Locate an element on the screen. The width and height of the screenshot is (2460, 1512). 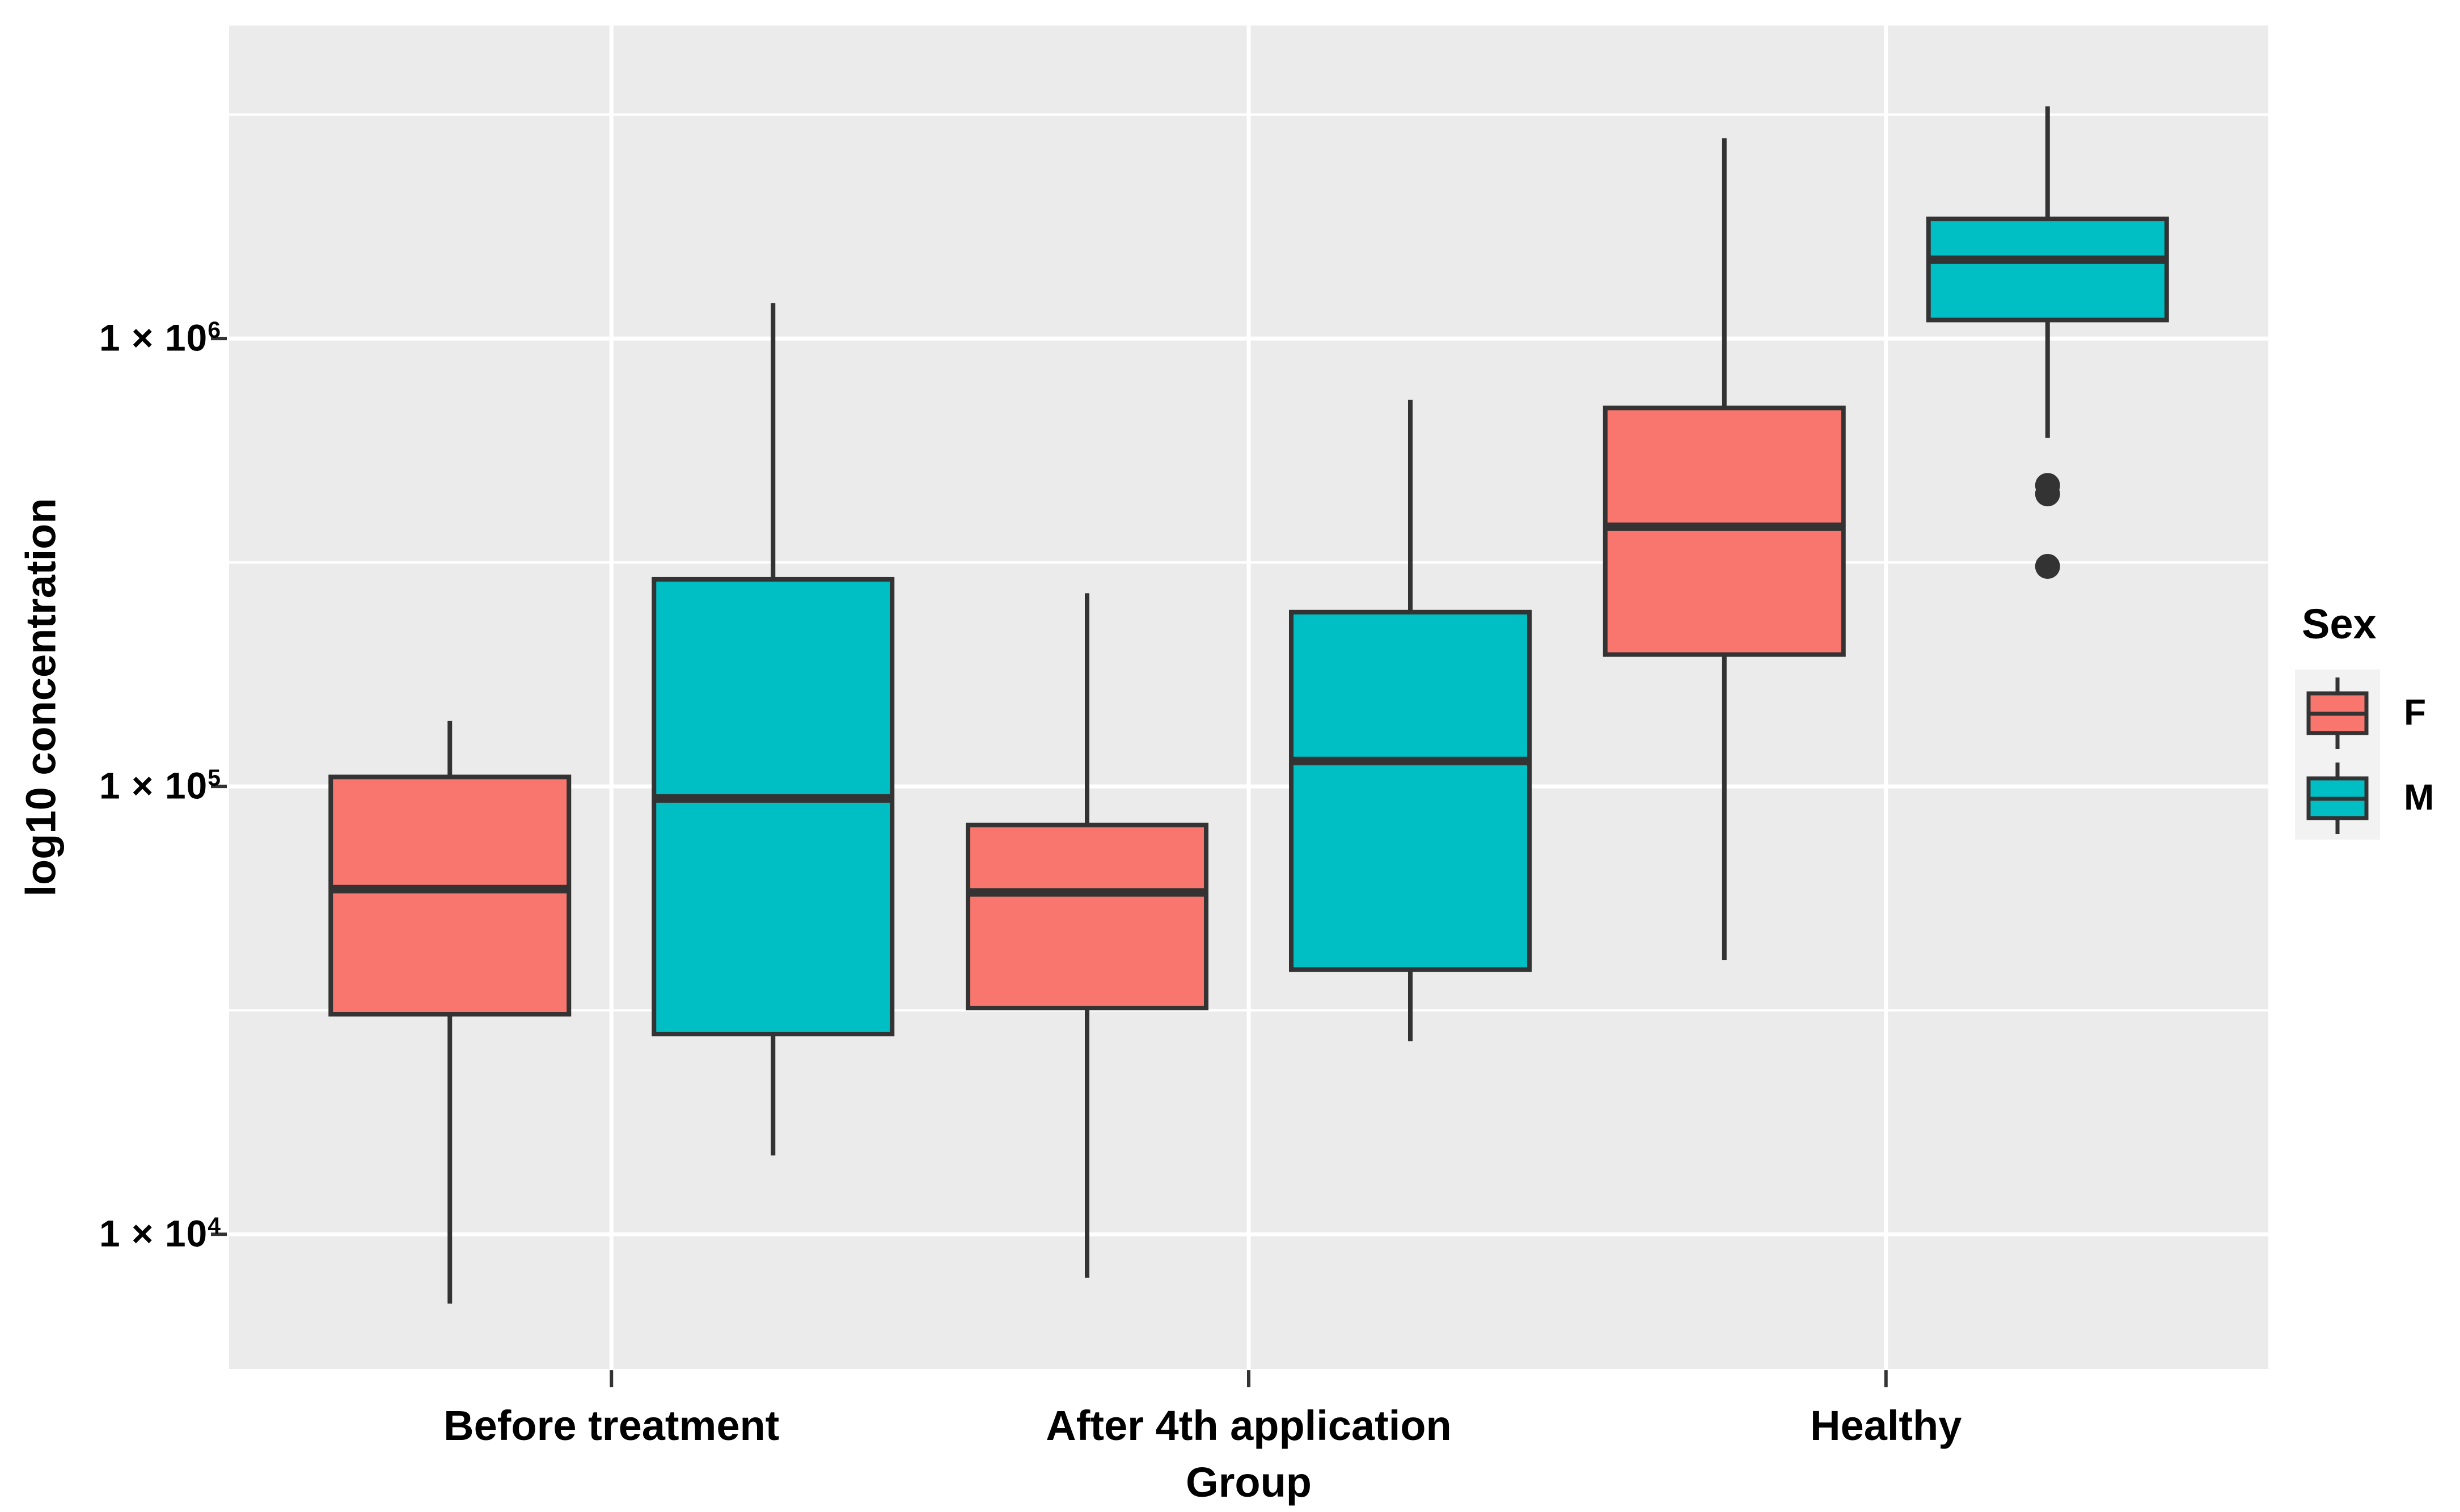
x-axis-title: Group is located at coordinates (1249, 1482).